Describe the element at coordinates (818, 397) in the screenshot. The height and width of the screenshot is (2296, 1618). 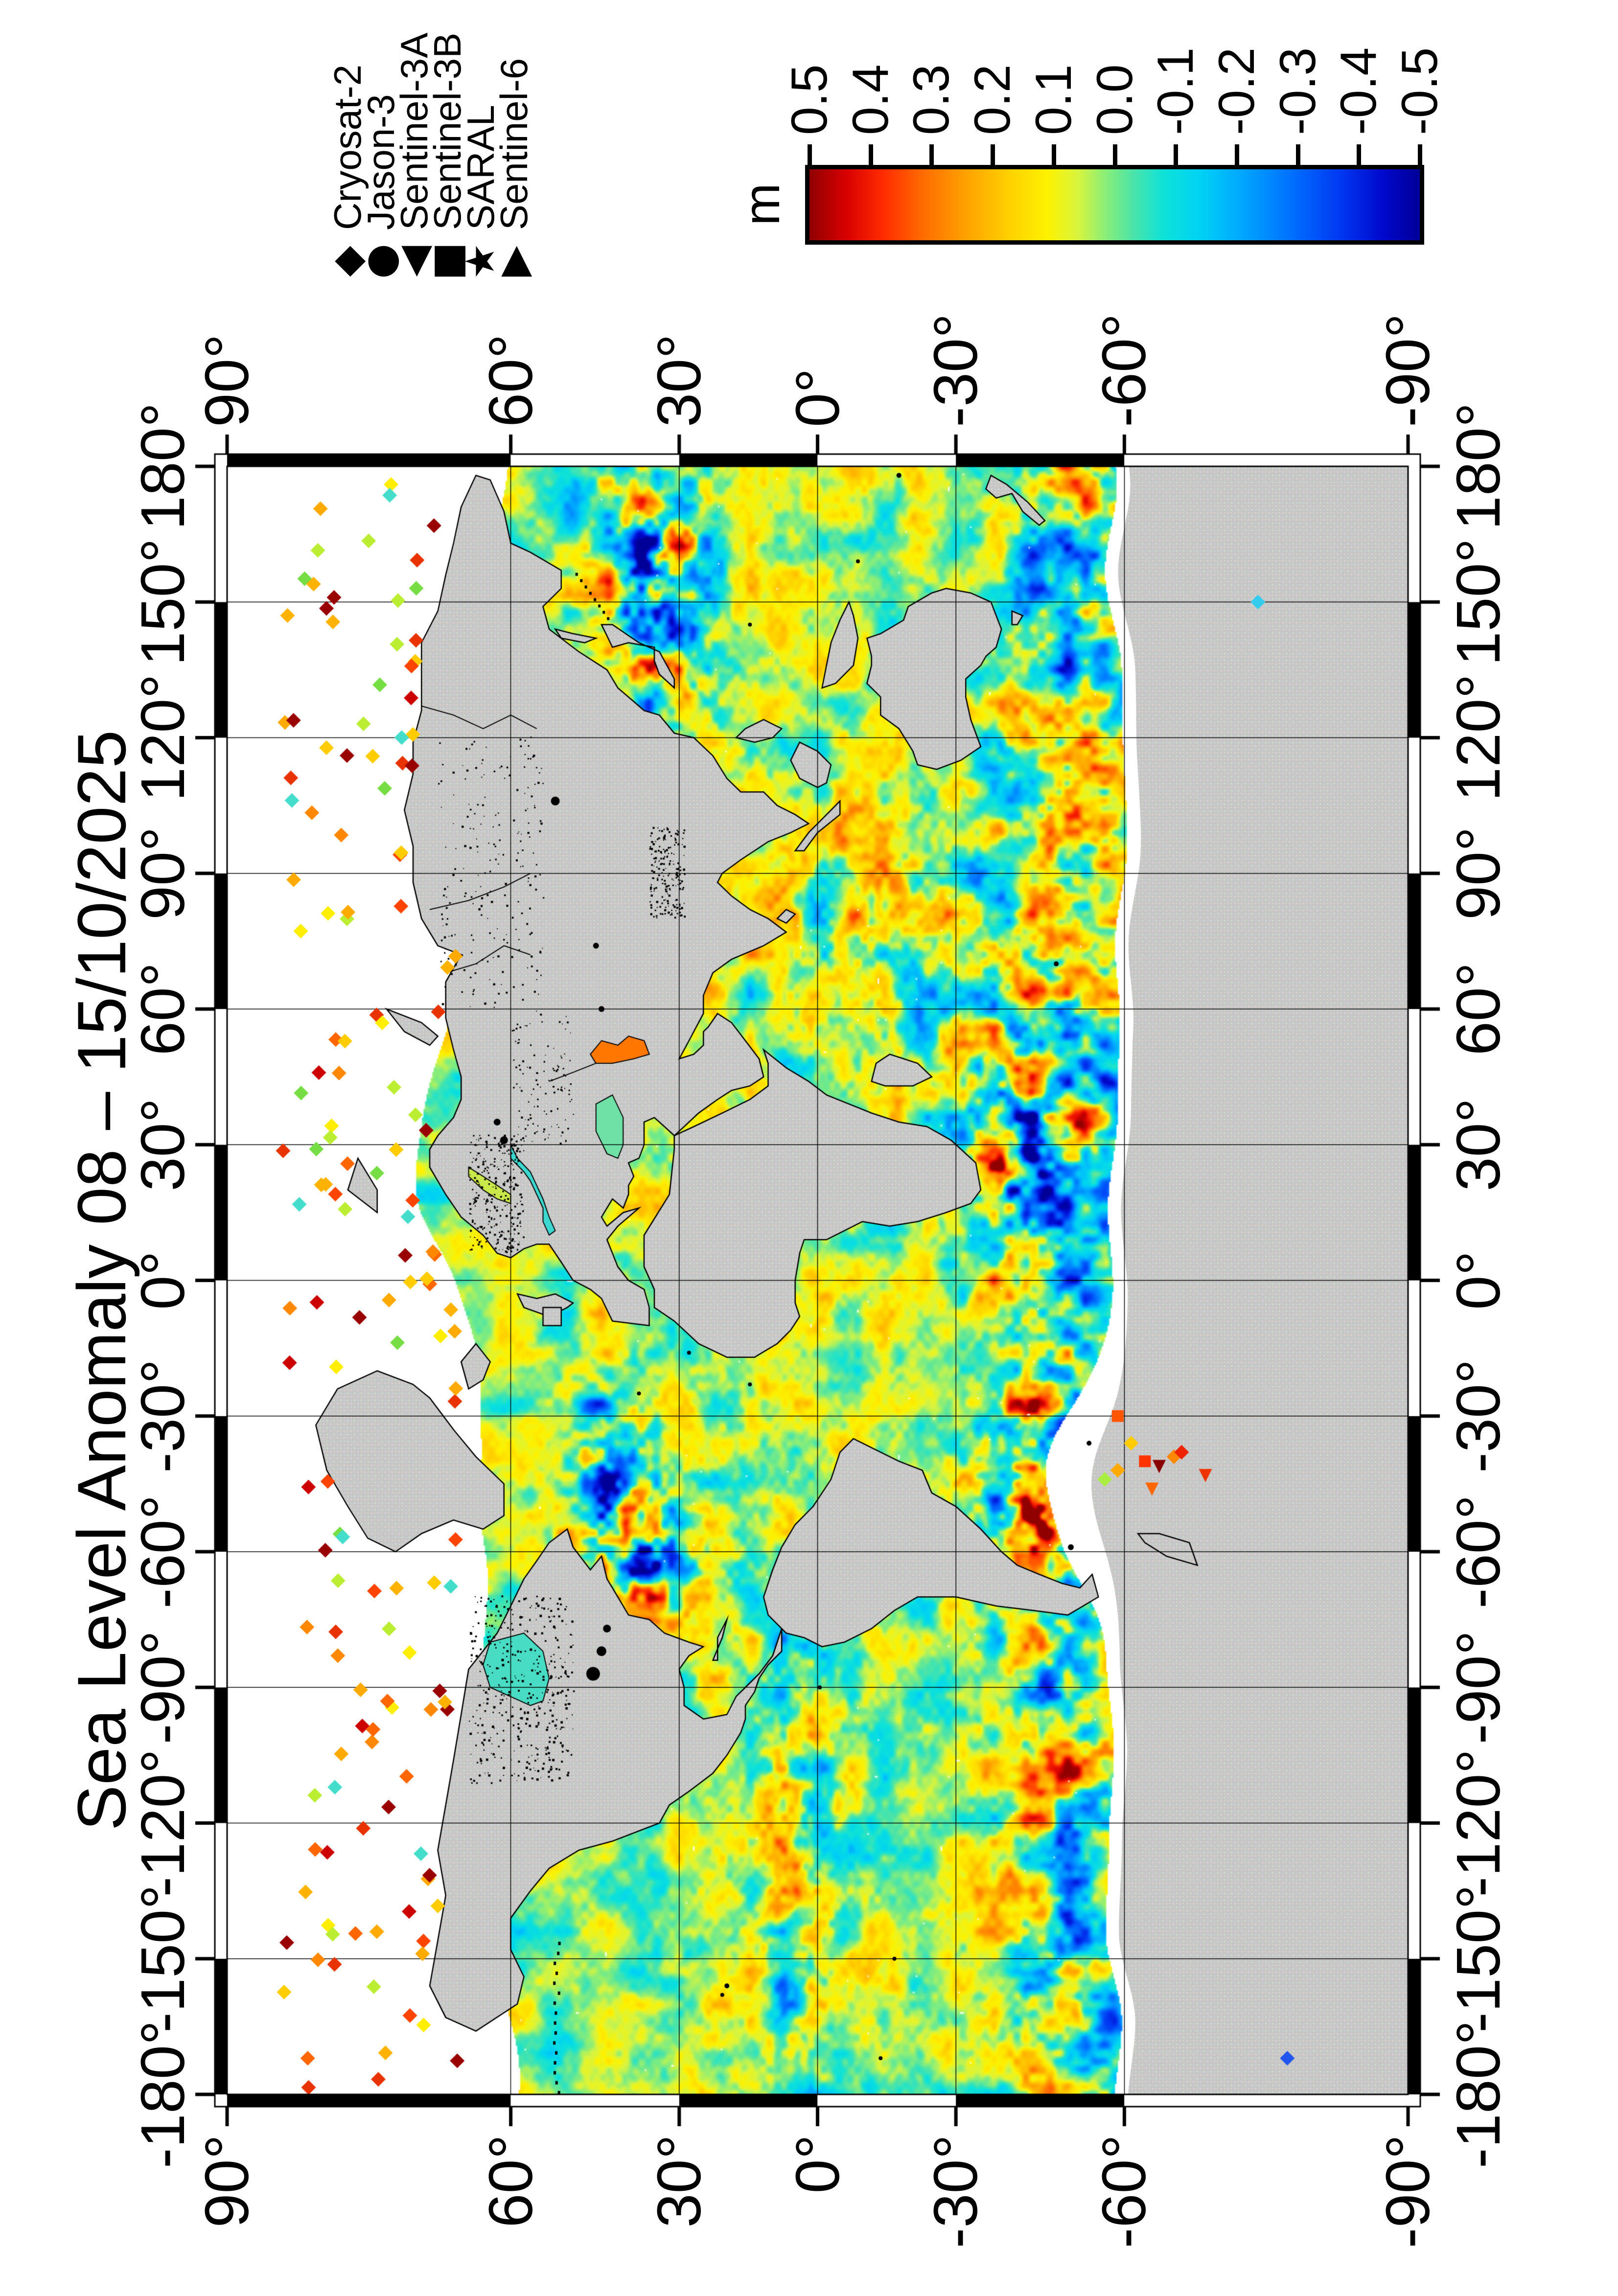
I see `lat-tick-label-right: 0°` at that location.